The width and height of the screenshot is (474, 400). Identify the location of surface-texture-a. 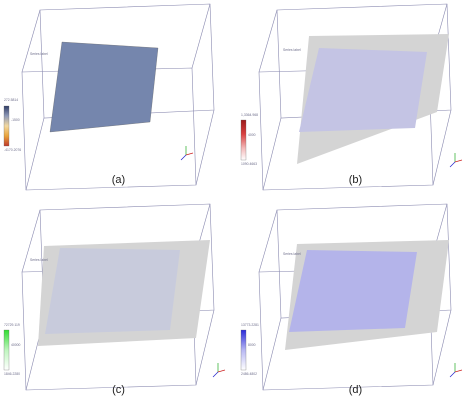
(104, 87).